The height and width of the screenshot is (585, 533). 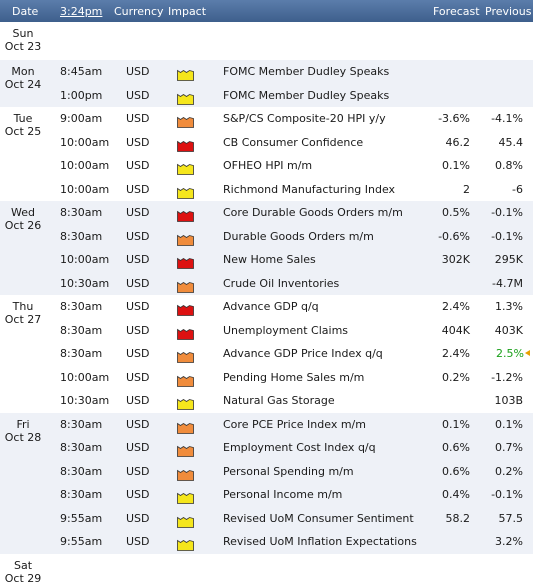 I want to click on event-forecast: 58.2, so click(x=458, y=518).